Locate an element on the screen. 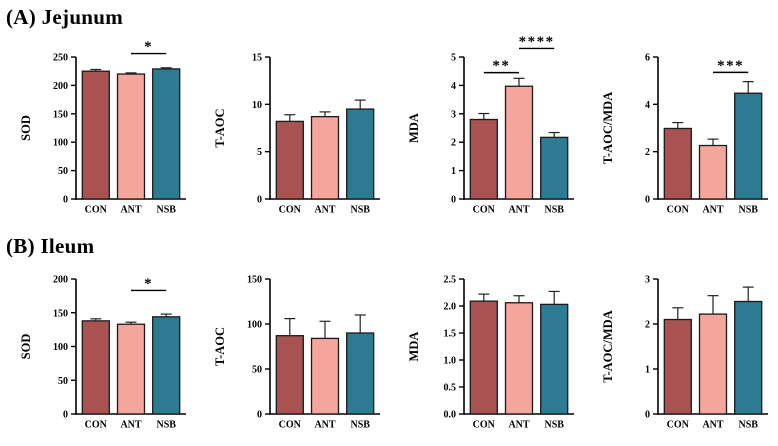 This screenshot has width=778, height=446. chart-ileum-taoc: T-AOC 0 50 100 150 CON ANT NSB is located at coordinates (296, 353).